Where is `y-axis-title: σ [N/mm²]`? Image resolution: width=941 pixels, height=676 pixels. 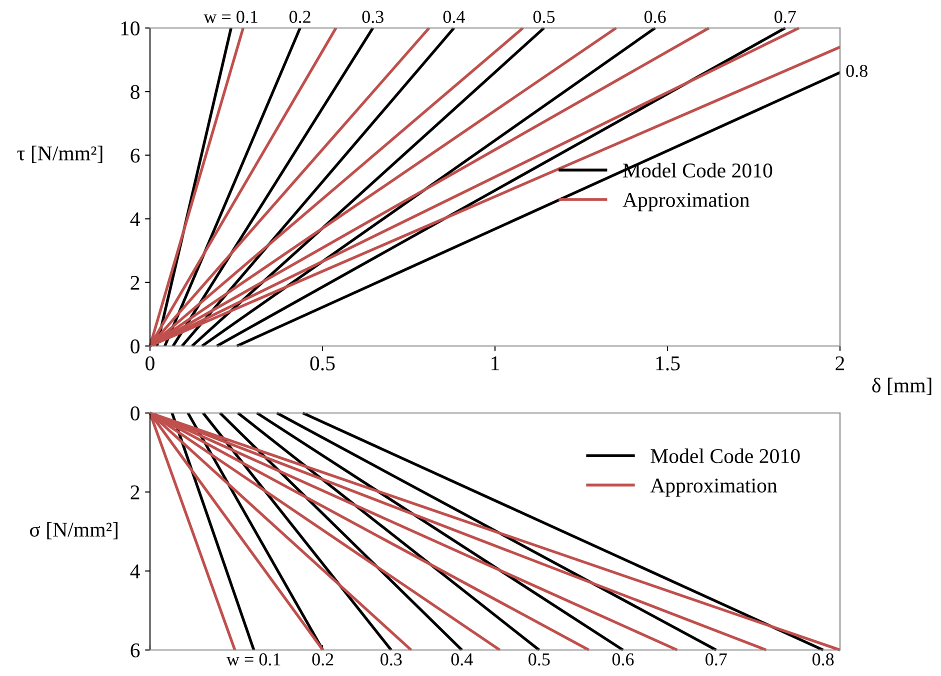
y-axis-title: σ [N/mm²] is located at coordinates (74, 531).